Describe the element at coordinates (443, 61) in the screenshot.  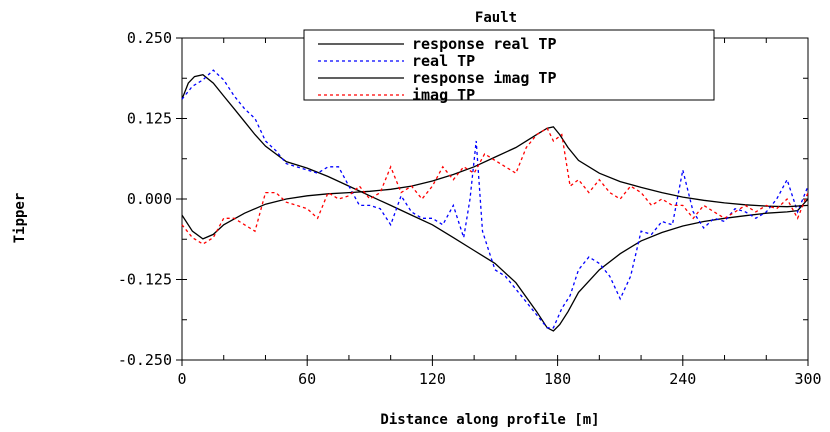
I see `legend-label: real TP` at that location.